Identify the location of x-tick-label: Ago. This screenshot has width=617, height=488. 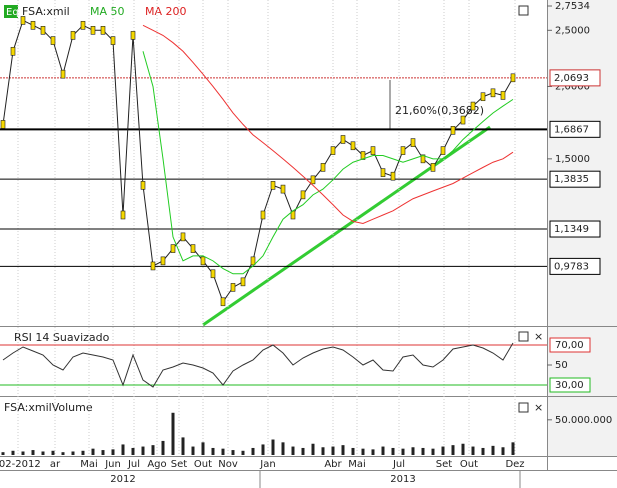
(156, 464).